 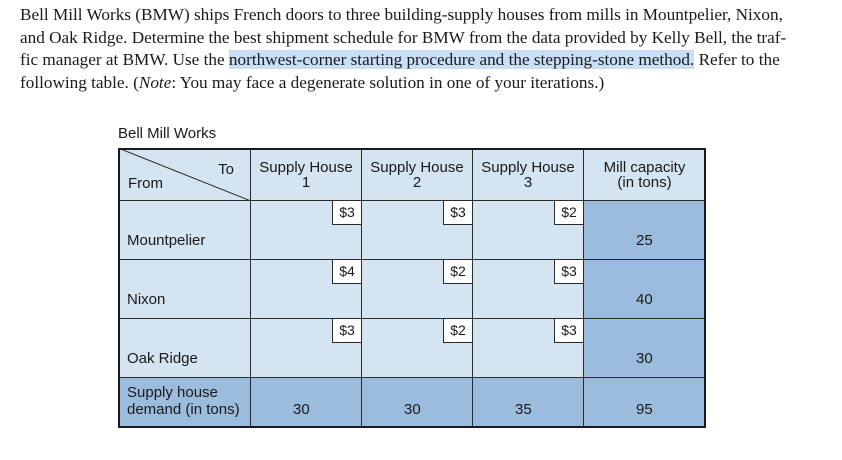 I want to click on row-label-text: Oak Ridge, so click(x=162, y=358).